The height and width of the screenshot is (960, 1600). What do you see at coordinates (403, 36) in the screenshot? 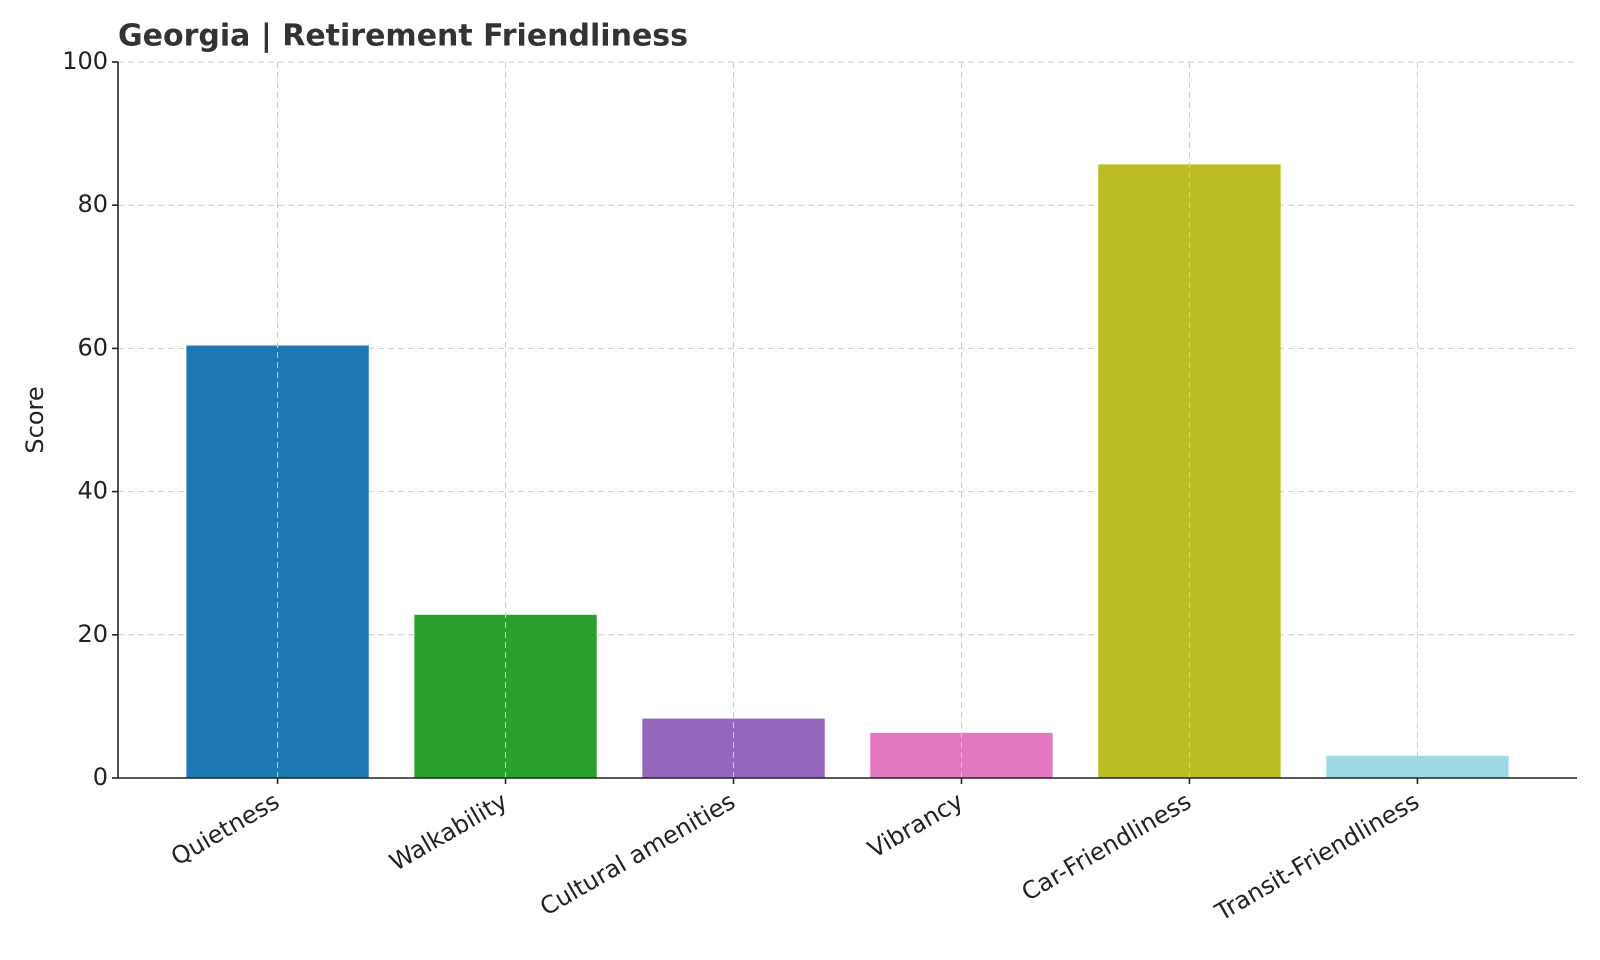
I see `chart-title: Georgia | Retirement Friendliness` at bounding box center [403, 36].